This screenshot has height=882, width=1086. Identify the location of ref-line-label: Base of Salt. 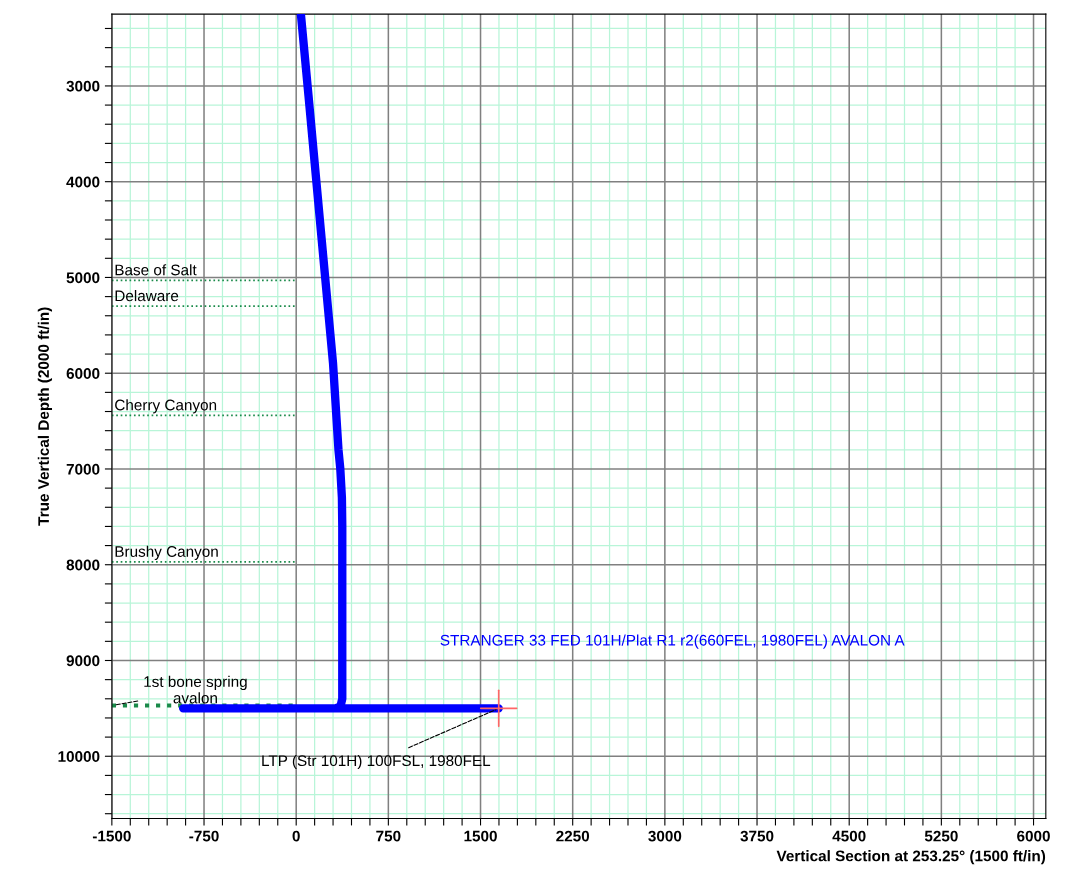
(156, 270).